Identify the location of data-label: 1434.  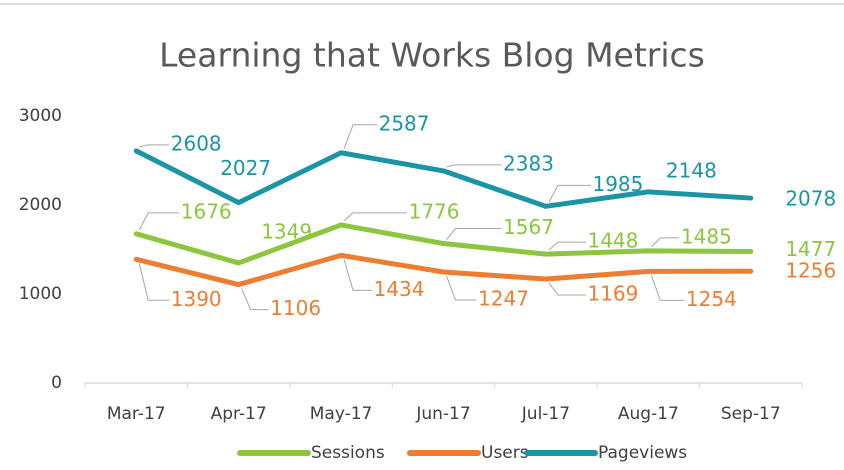
(399, 289).